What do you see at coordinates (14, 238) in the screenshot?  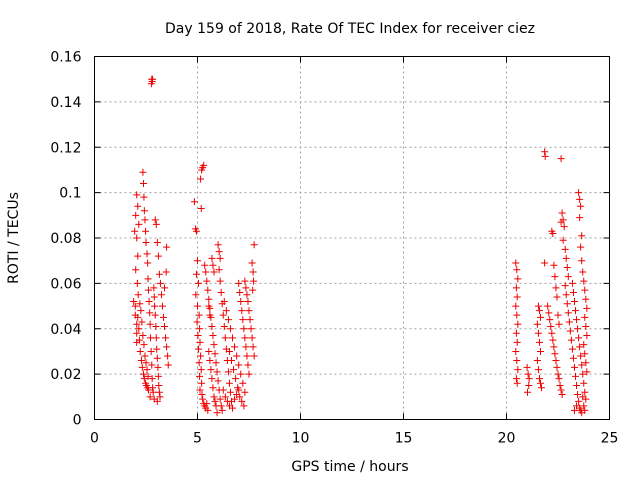 I see `y-axis-title: ROTI / TECUs` at bounding box center [14, 238].